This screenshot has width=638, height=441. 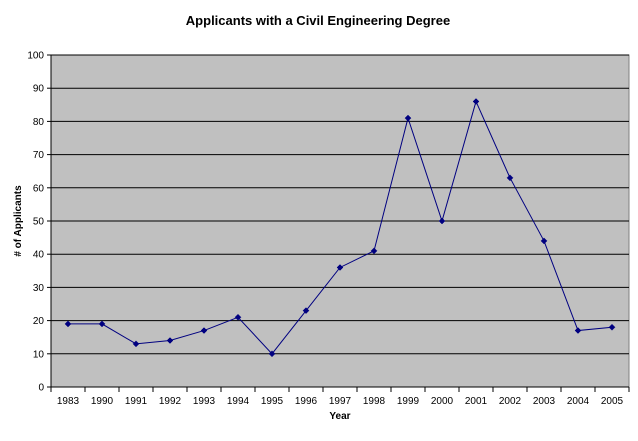 What do you see at coordinates (510, 401) in the screenshot?
I see `x-tick-label: 2002` at bounding box center [510, 401].